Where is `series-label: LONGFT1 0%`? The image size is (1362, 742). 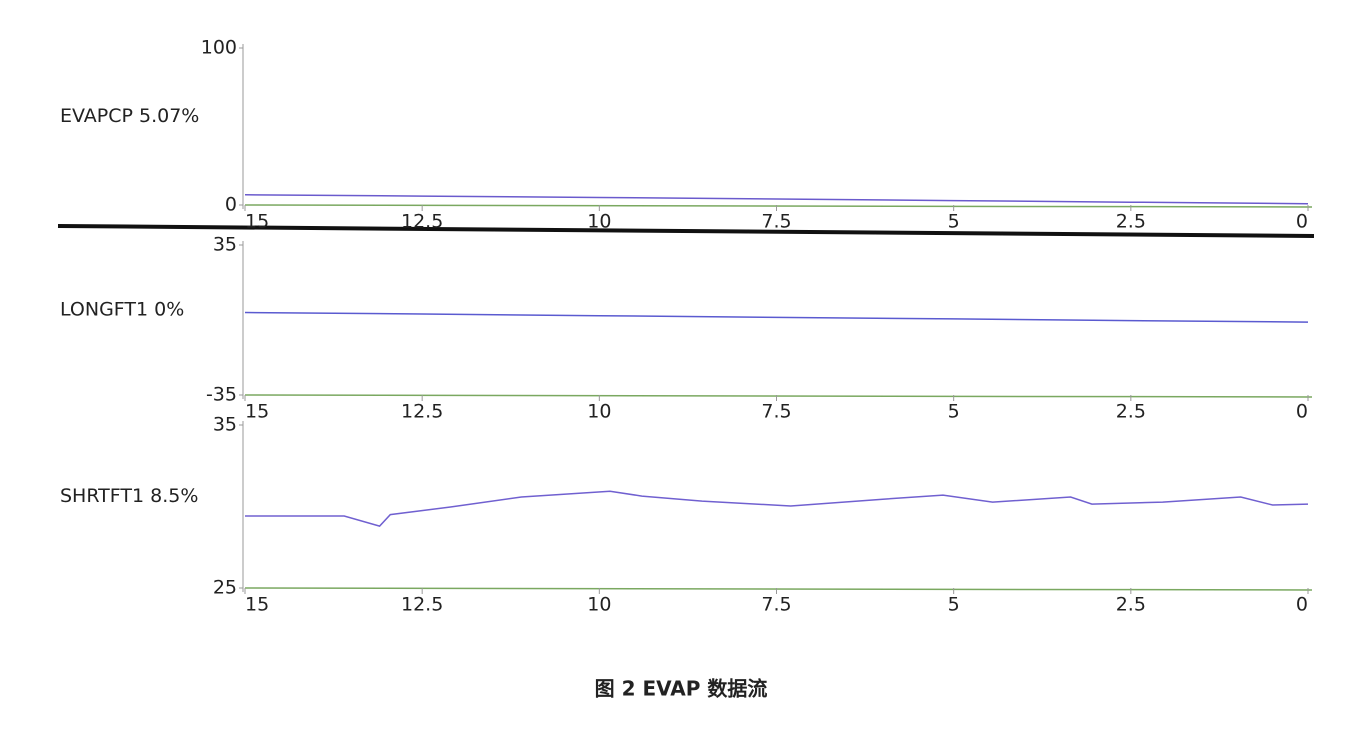
series-label: LONGFT1 0% is located at coordinates (122, 310).